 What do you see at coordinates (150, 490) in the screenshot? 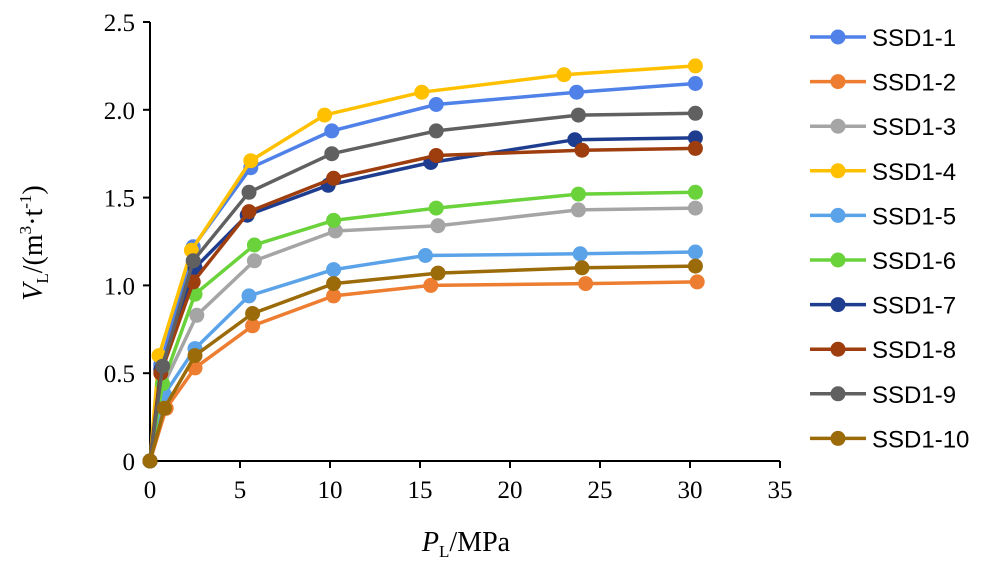
I see `x-tick-label: 0` at bounding box center [150, 490].